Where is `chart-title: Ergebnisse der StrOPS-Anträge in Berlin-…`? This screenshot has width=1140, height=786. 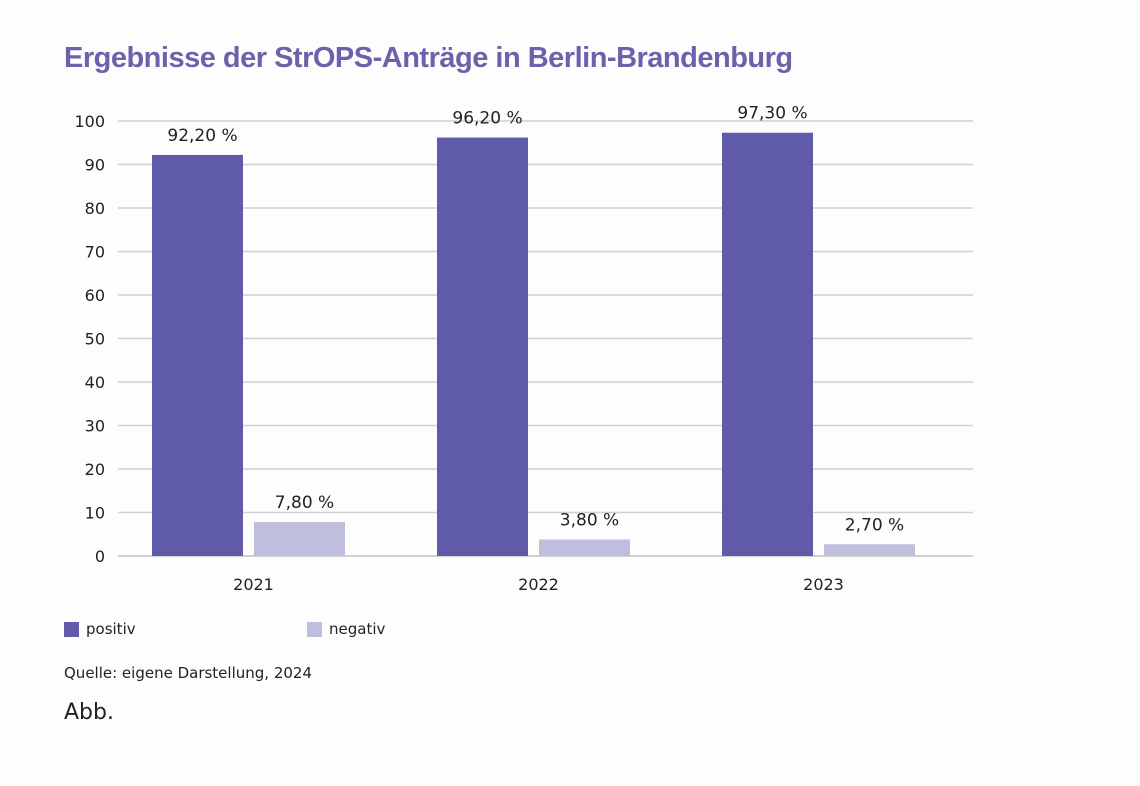 chart-title: Ergebnisse der StrOPS-Anträge in Berlin-… is located at coordinates (428, 58).